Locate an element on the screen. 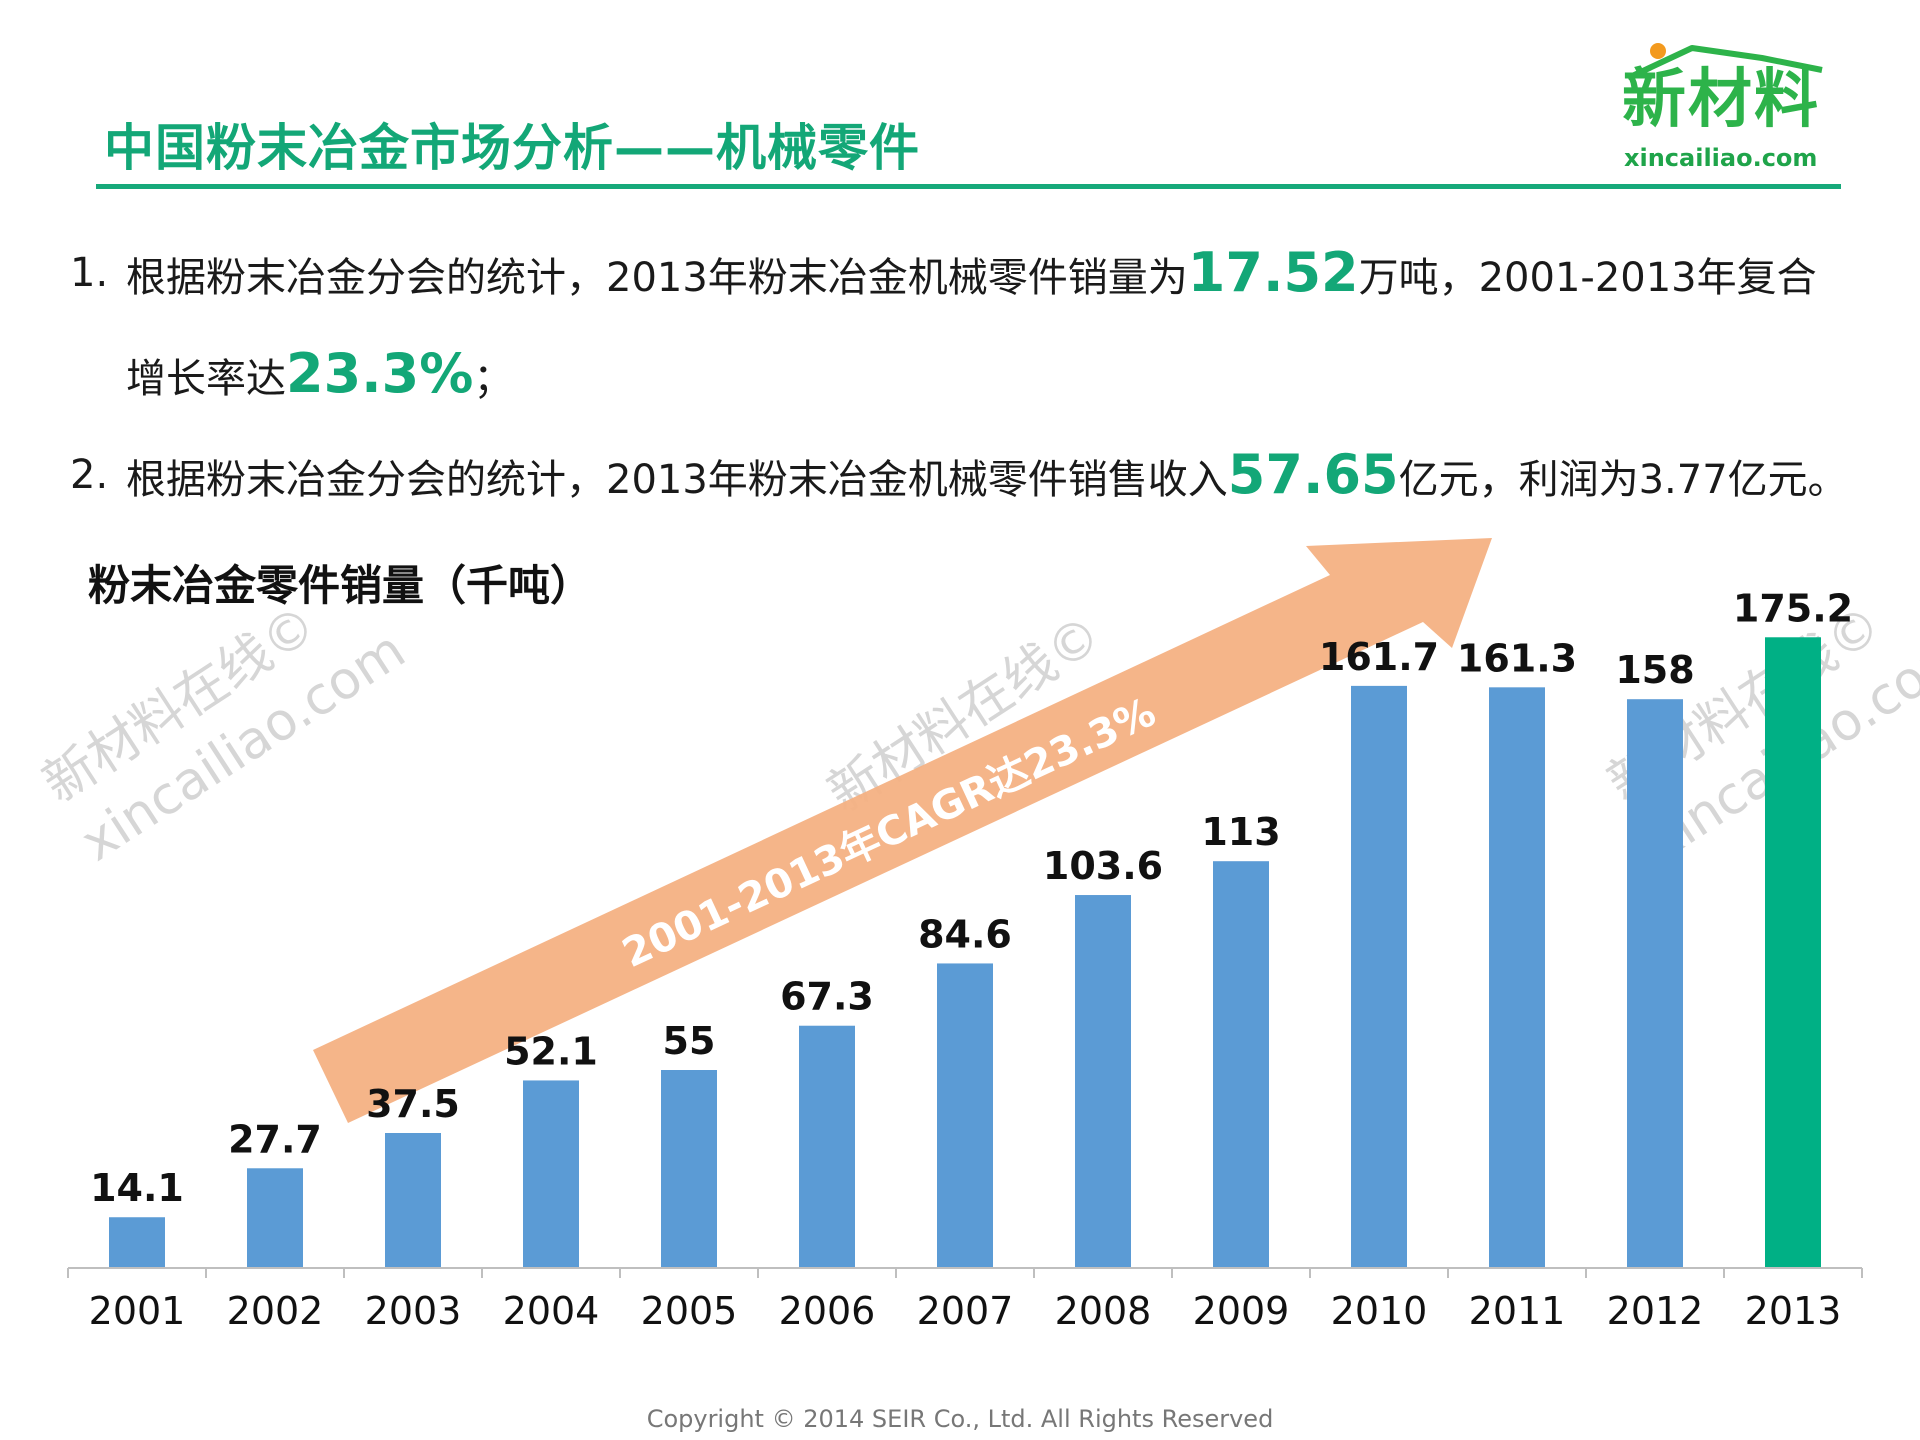 Image resolution: width=1920 pixels, height=1440 pixels. highlight-cagr: 23.3% is located at coordinates (380, 373).